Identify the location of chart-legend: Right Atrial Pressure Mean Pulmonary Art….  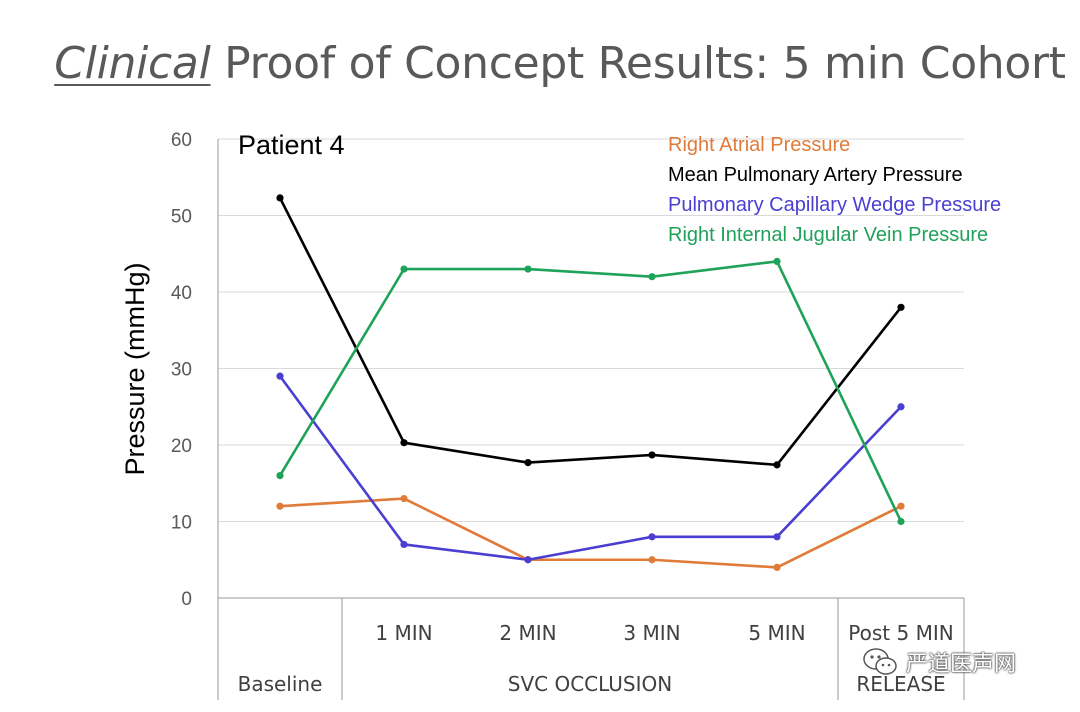
(834, 190).